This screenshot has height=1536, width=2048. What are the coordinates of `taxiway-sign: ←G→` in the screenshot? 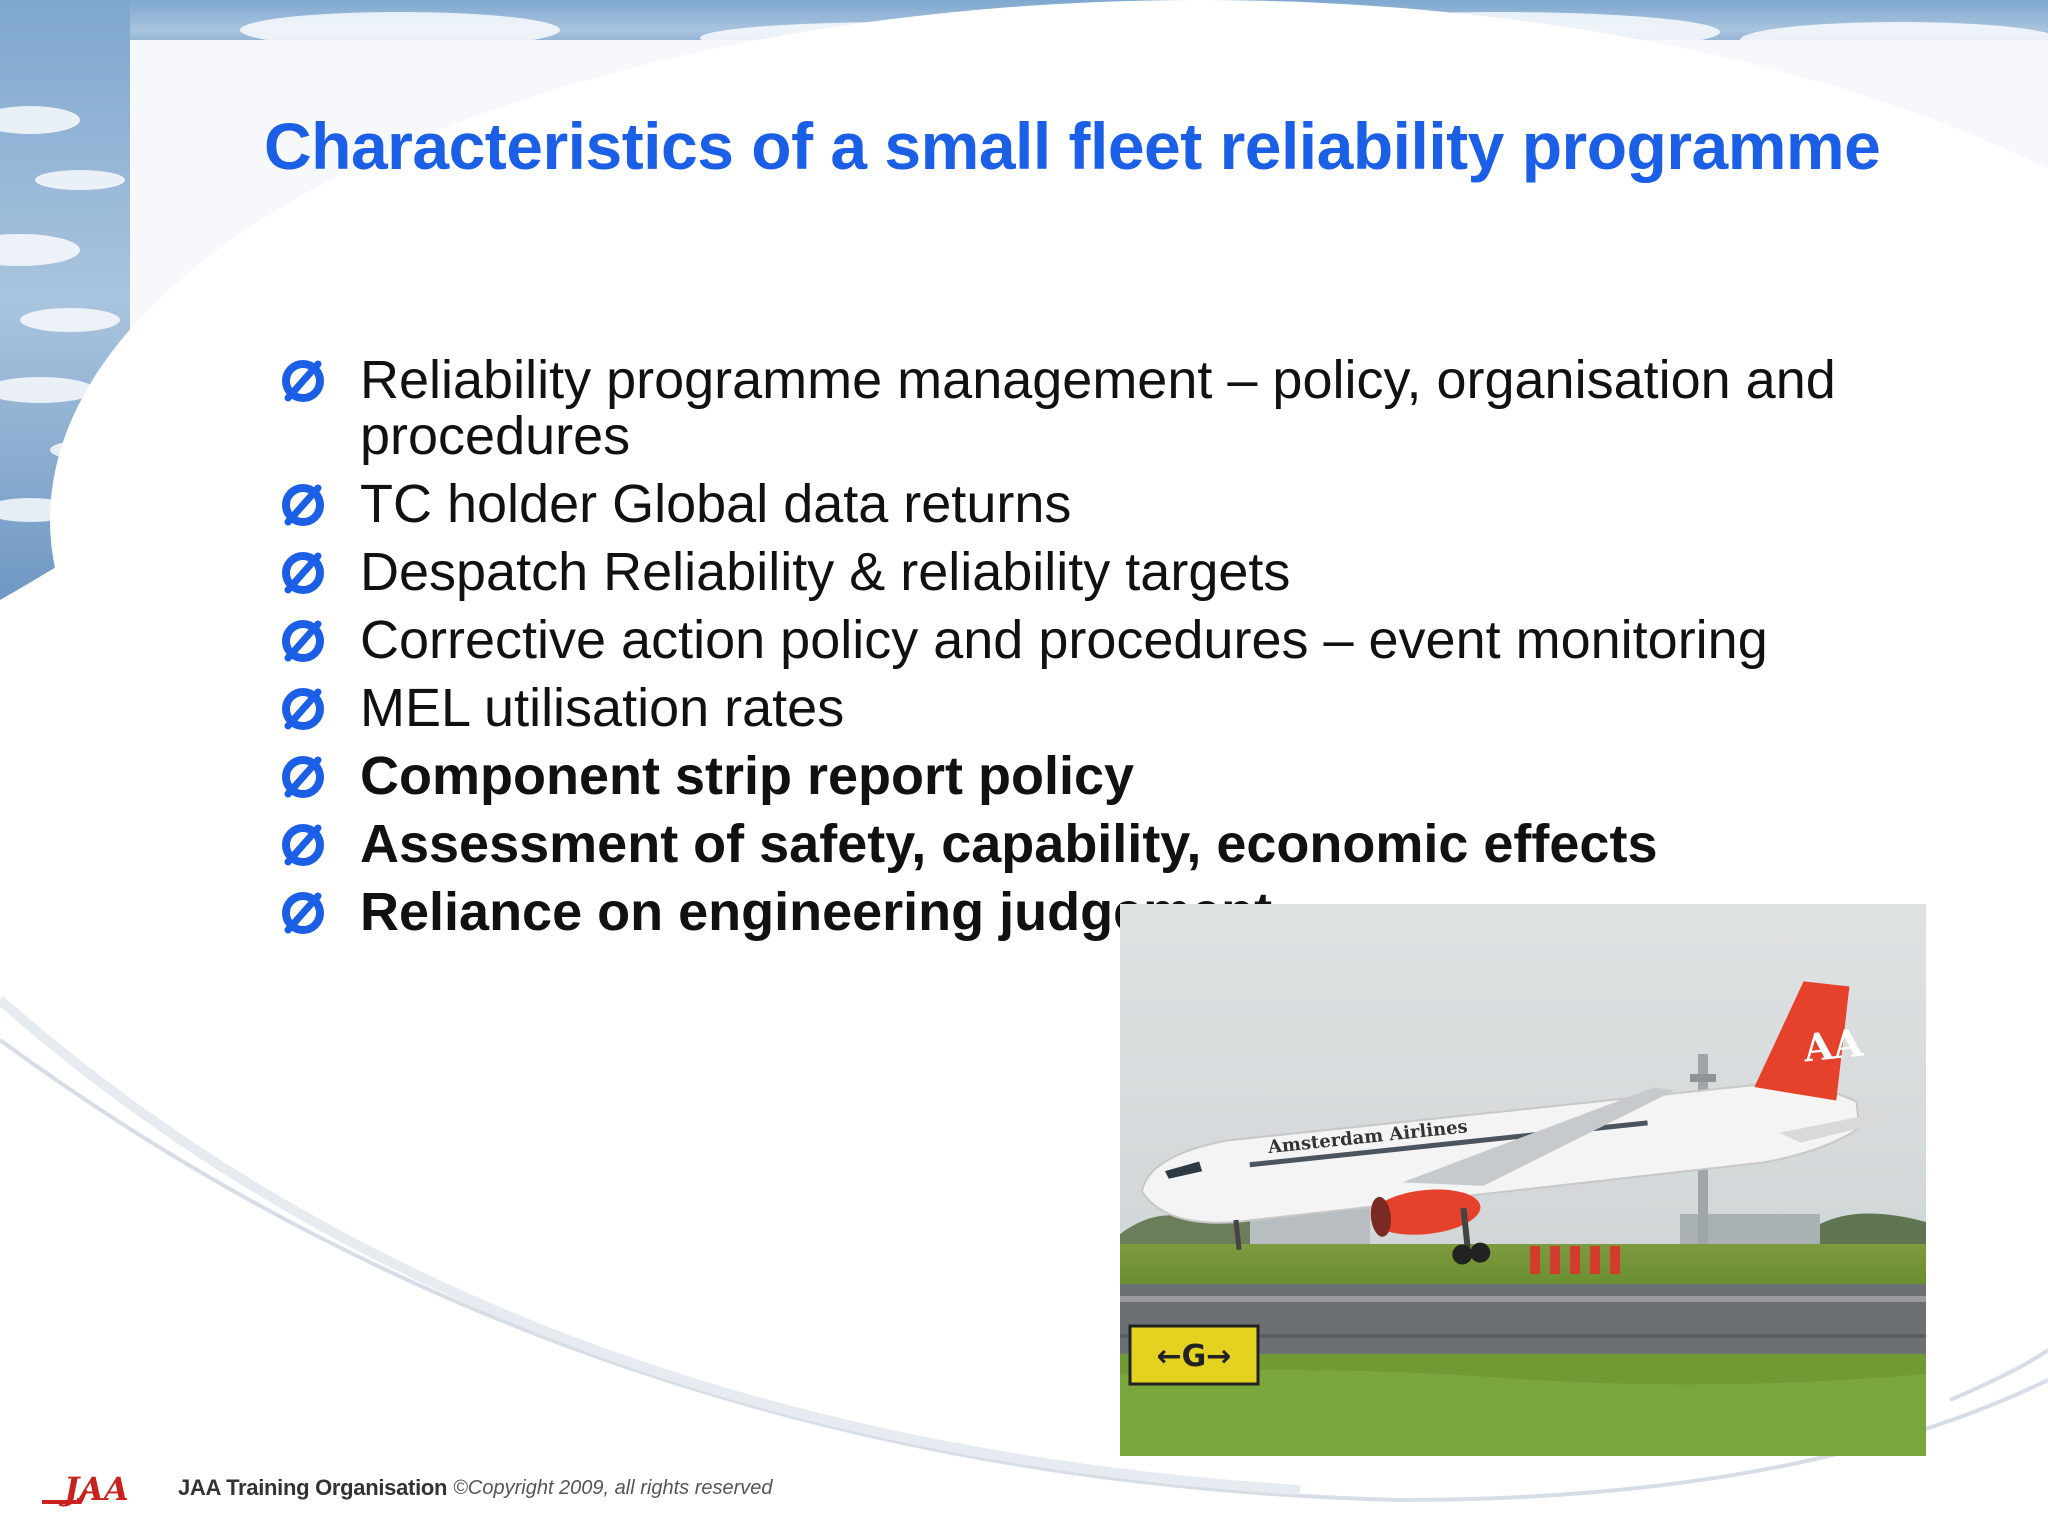 It's located at (1194, 1356).